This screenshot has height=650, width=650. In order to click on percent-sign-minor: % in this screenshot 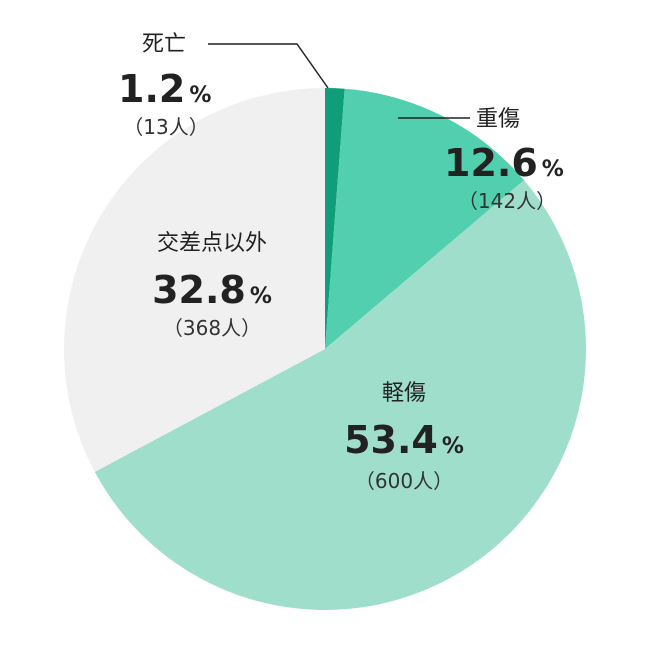, I will do `click(453, 446)`.